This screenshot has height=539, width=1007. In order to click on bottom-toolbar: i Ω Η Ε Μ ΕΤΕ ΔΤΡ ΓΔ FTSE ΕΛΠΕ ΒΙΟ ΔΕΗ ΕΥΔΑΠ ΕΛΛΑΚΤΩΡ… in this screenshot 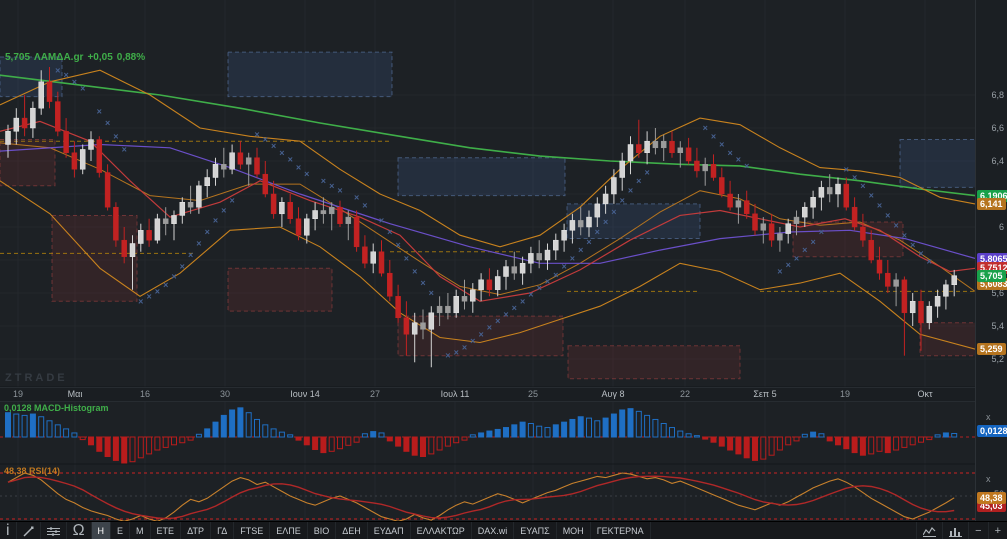, I will do `click(503, 530)`.